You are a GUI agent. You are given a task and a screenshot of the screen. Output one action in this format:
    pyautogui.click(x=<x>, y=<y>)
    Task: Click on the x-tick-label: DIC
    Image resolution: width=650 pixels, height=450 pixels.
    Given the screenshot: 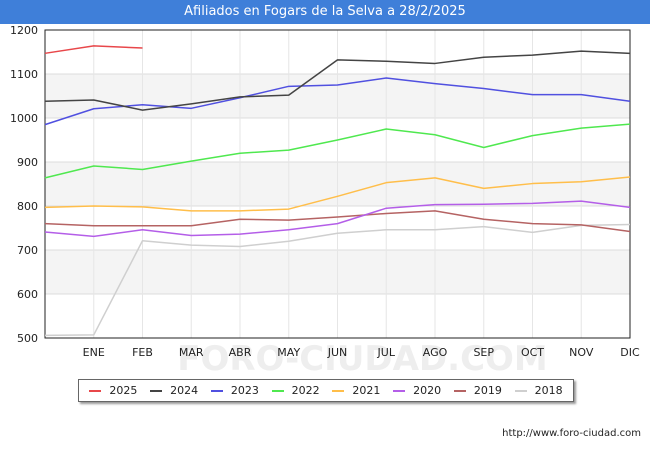 What is the action you would take?
    pyautogui.click(x=630, y=352)
    